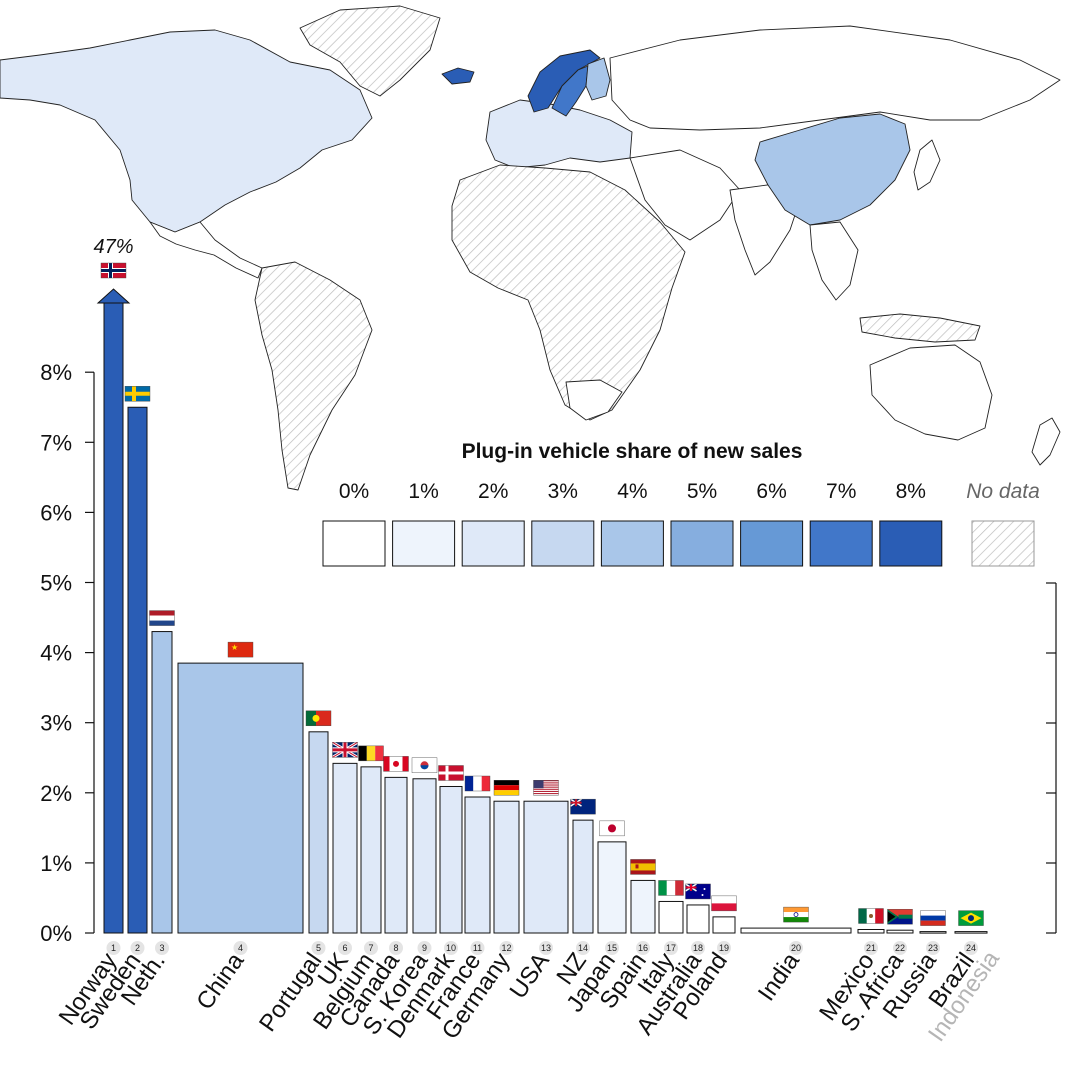 This screenshot has height=1068, width=1068. I want to click on bar-s-africa, so click(900, 931).